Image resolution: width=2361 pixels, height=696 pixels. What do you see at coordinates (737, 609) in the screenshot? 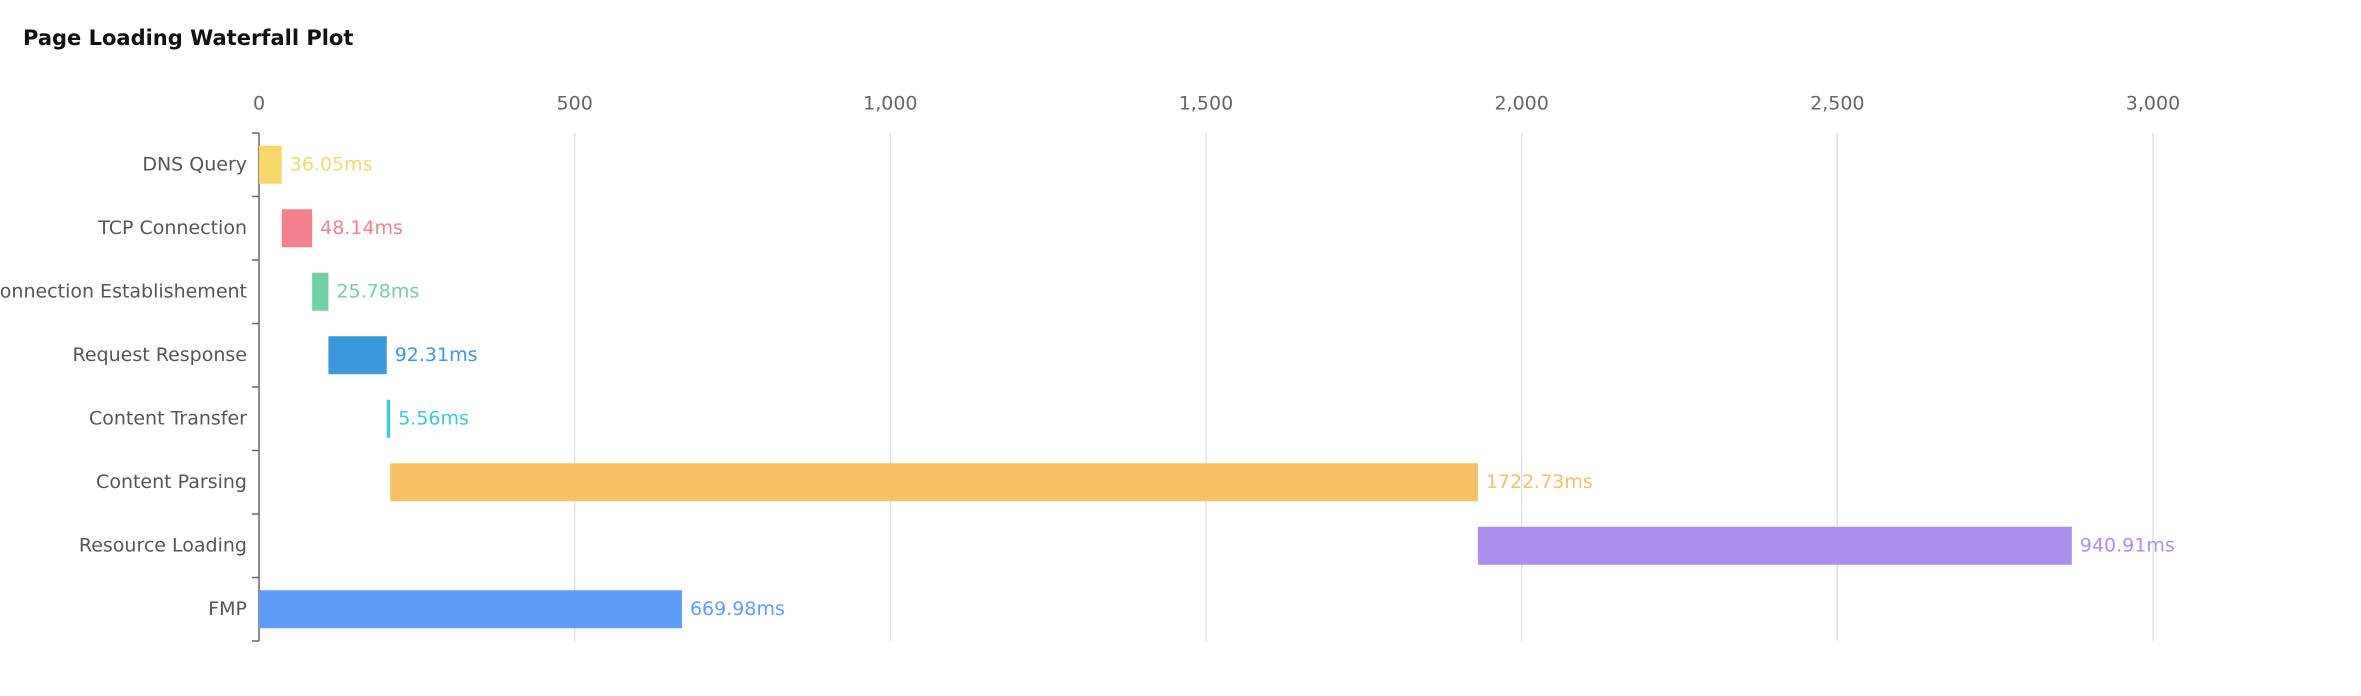
I see `value-label: 669.98ms` at bounding box center [737, 609].